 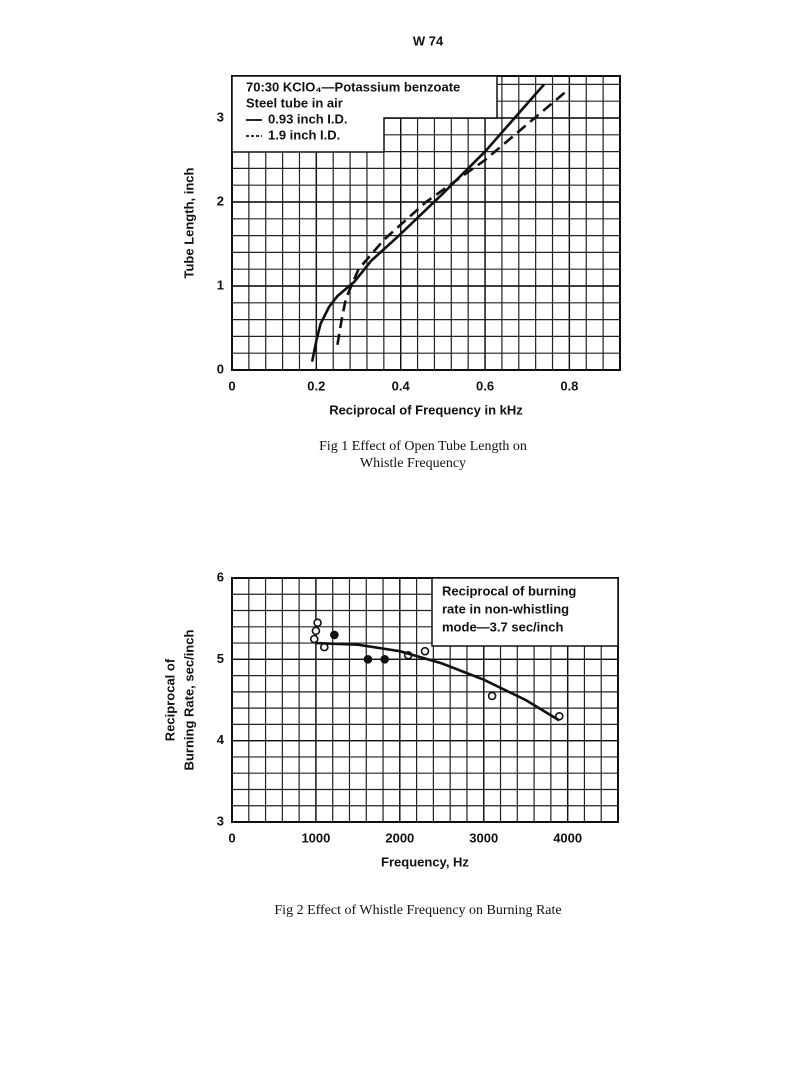 I want to click on x-tick-label: 0.6, so click(x=485, y=385).